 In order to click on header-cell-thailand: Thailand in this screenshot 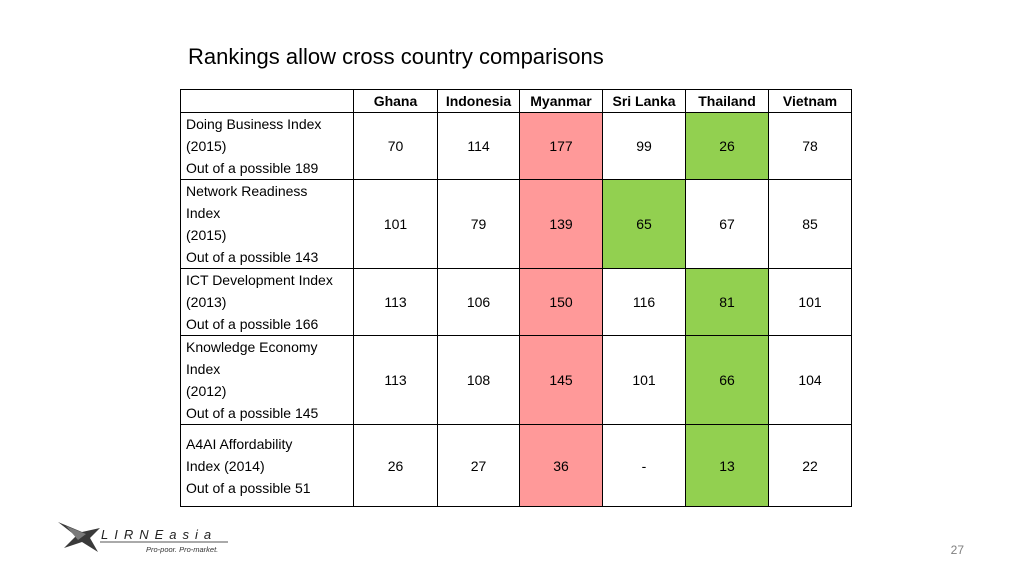, I will do `click(727, 101)`.